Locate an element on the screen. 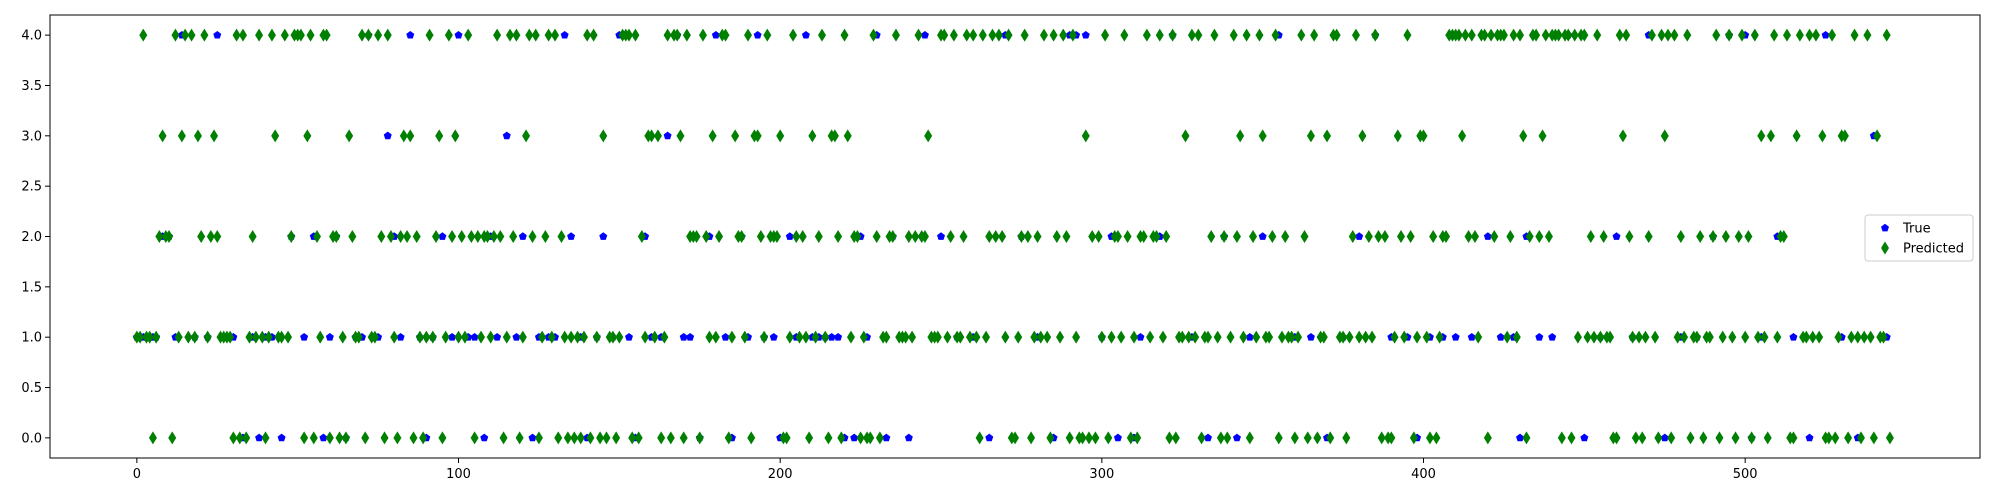 Image resolution: width=2000 pixels, height=500 pixels. y-tick-label: 1.0 is located at coordinates (31, 338).